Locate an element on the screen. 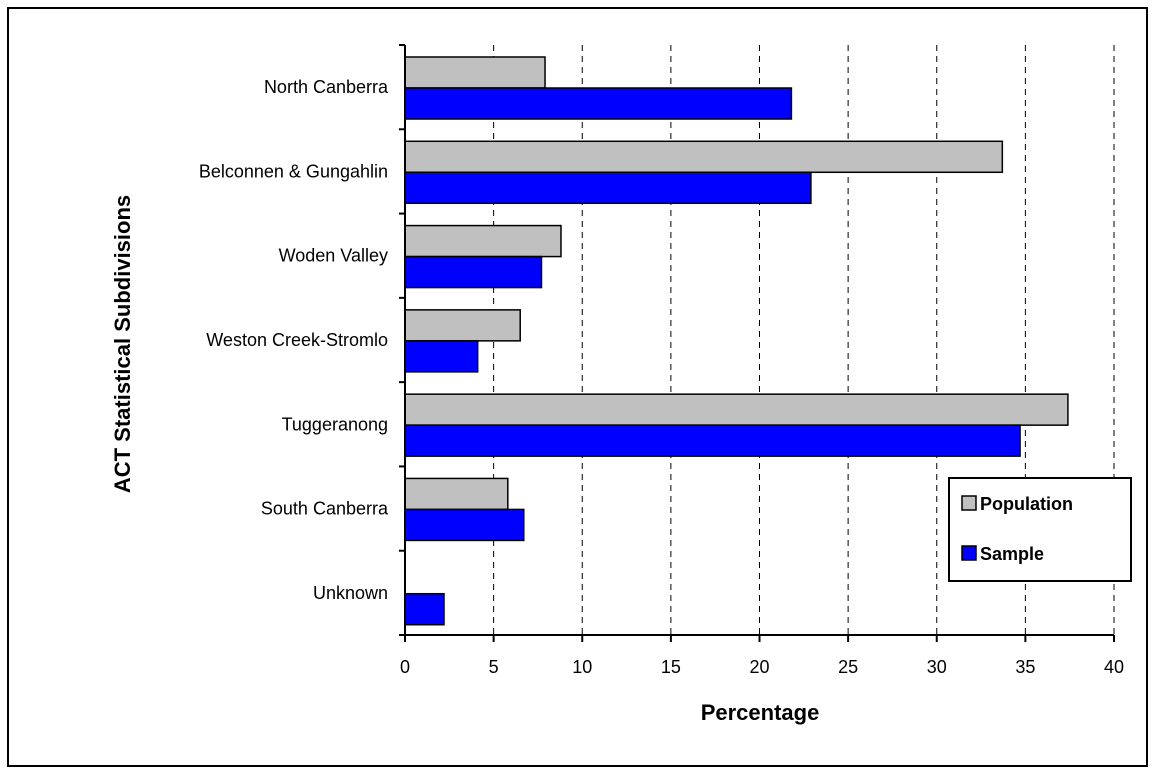  x-tick-labels: 0 5 10 15 20 25 30 35 40 is located at coordinates (762, 667).